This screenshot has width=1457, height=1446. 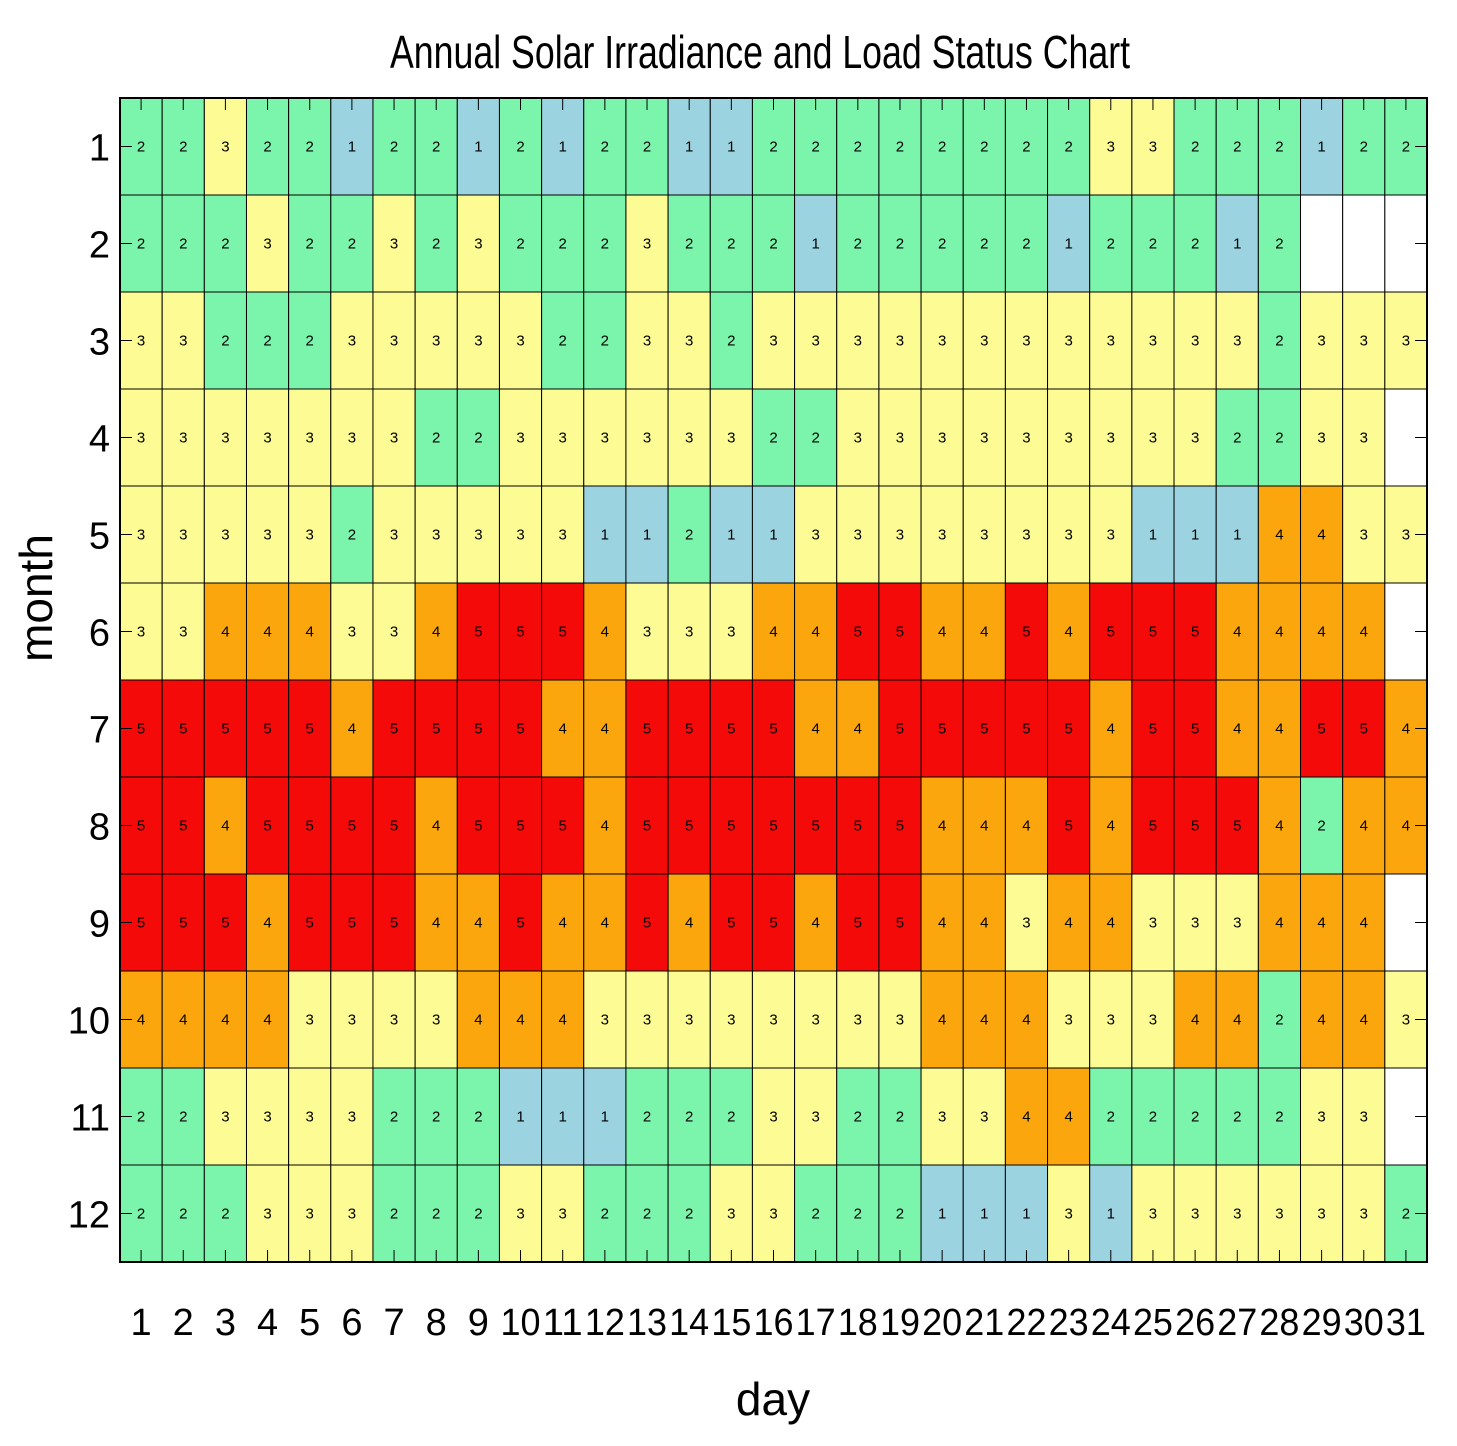 I want to click on heatmap-cell-m7-d28, so click(x=1279, y=728).